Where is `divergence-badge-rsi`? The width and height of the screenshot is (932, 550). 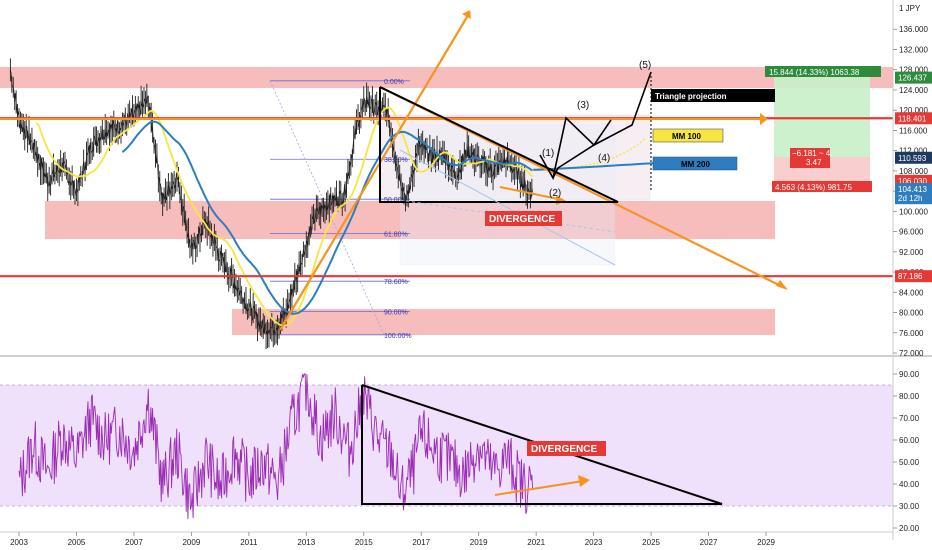 divergence-badge-rsi is located at coordinates (566, 448).